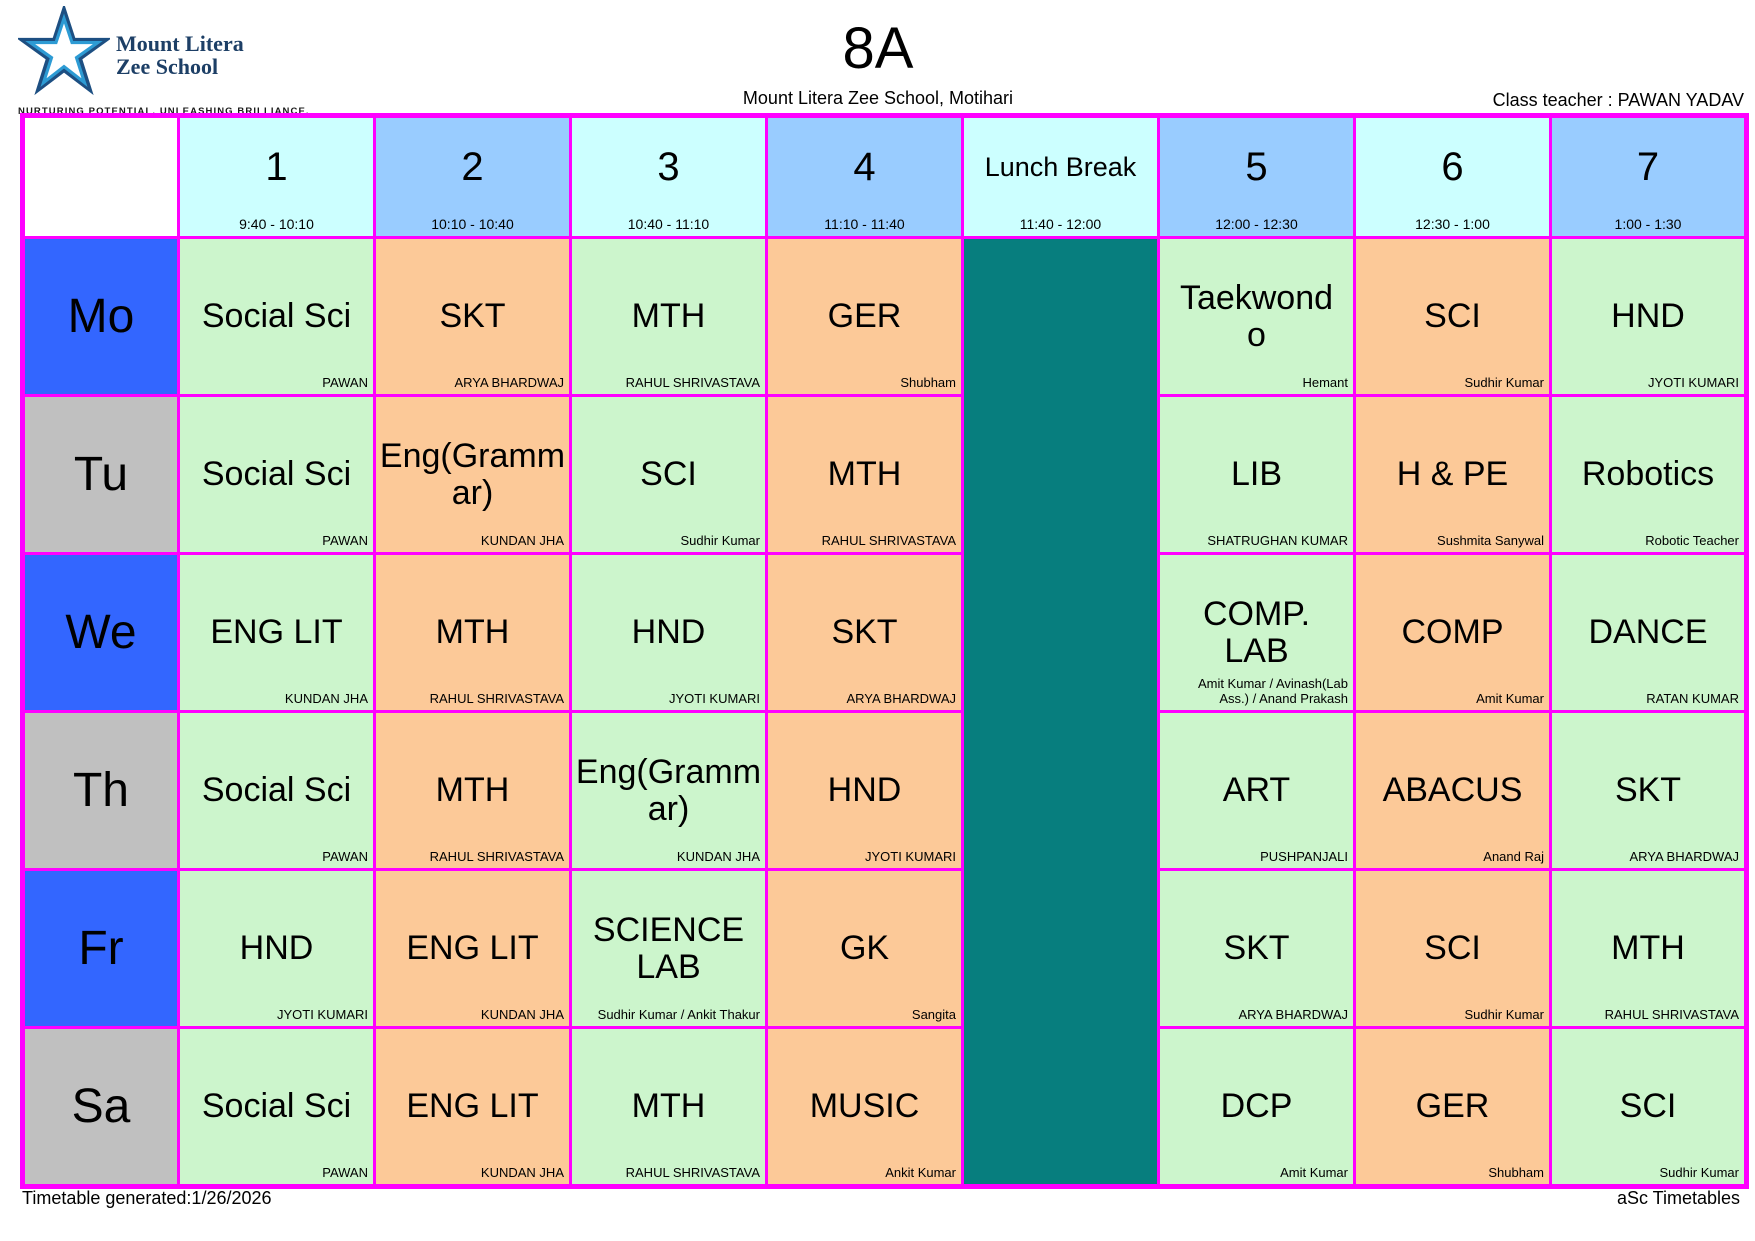  What do you see at coordinates (100, 474) in the screenshot?
I see `day-label-tu: Tu` at bounding box center [100, 474].